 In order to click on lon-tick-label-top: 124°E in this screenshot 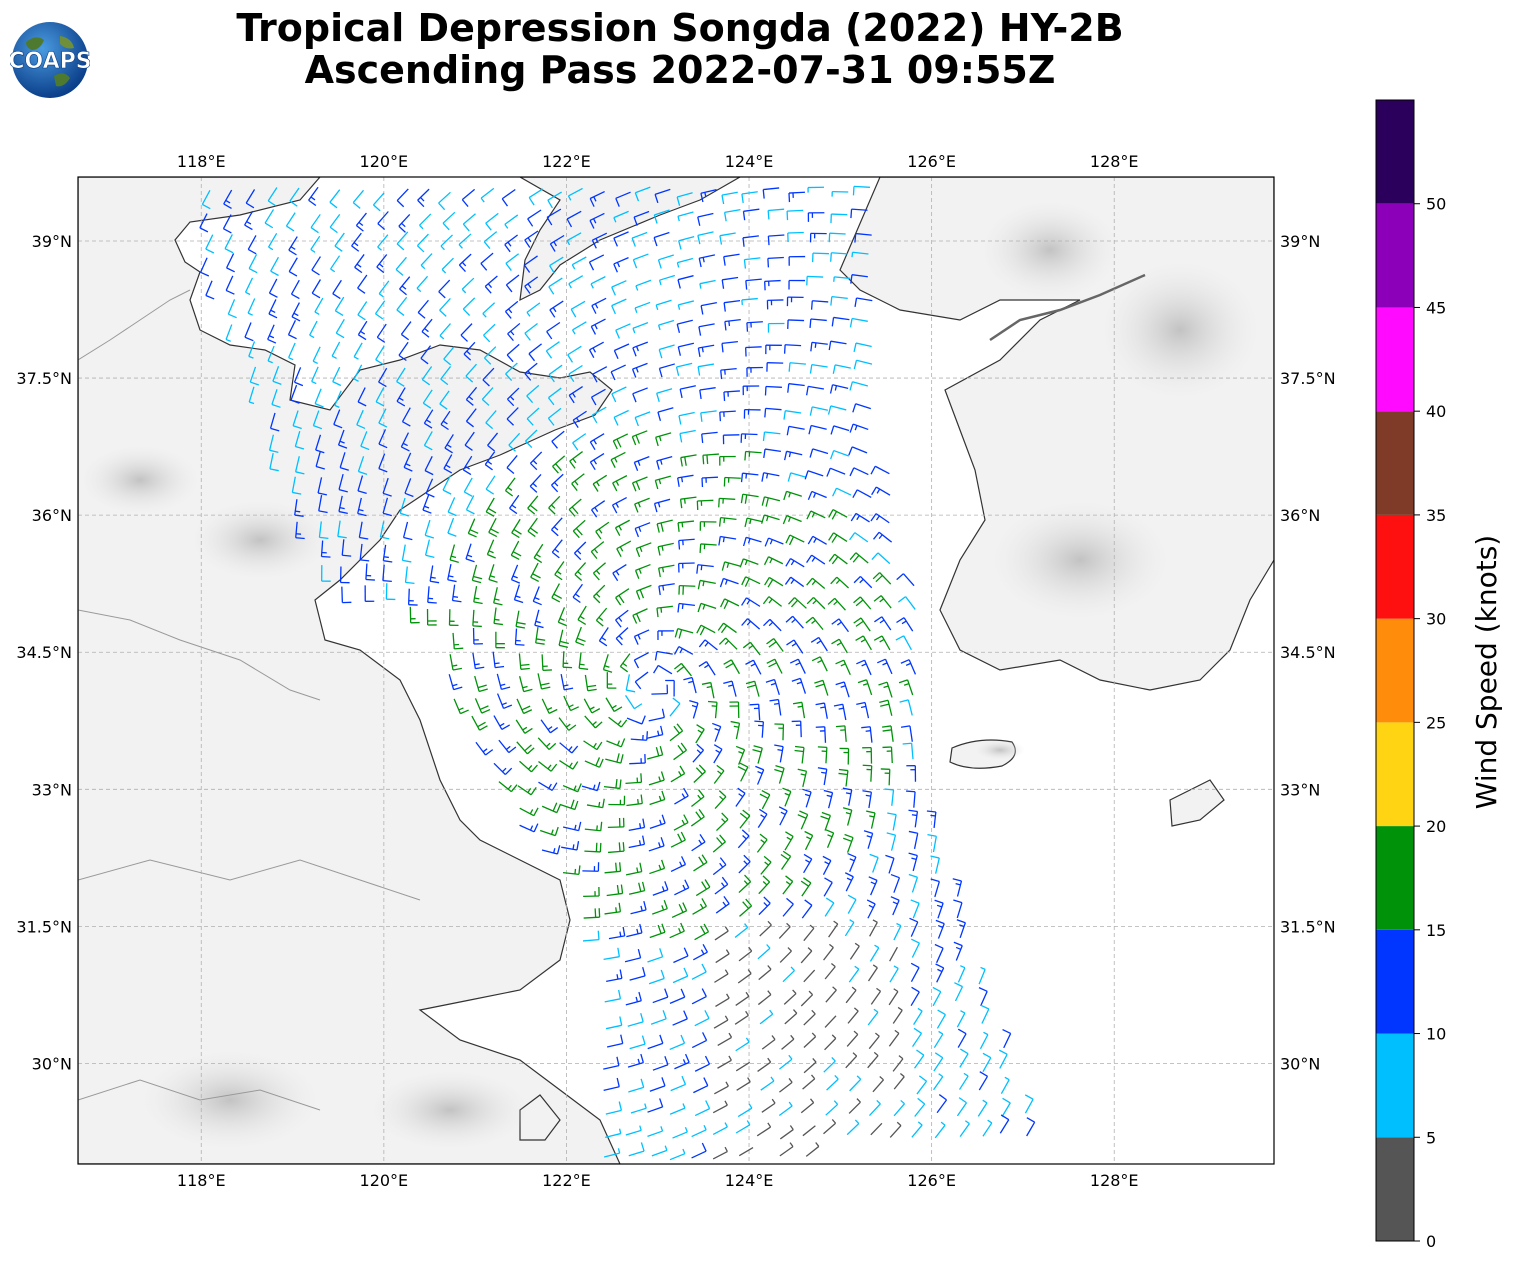, I will do `click(749, 161)`.